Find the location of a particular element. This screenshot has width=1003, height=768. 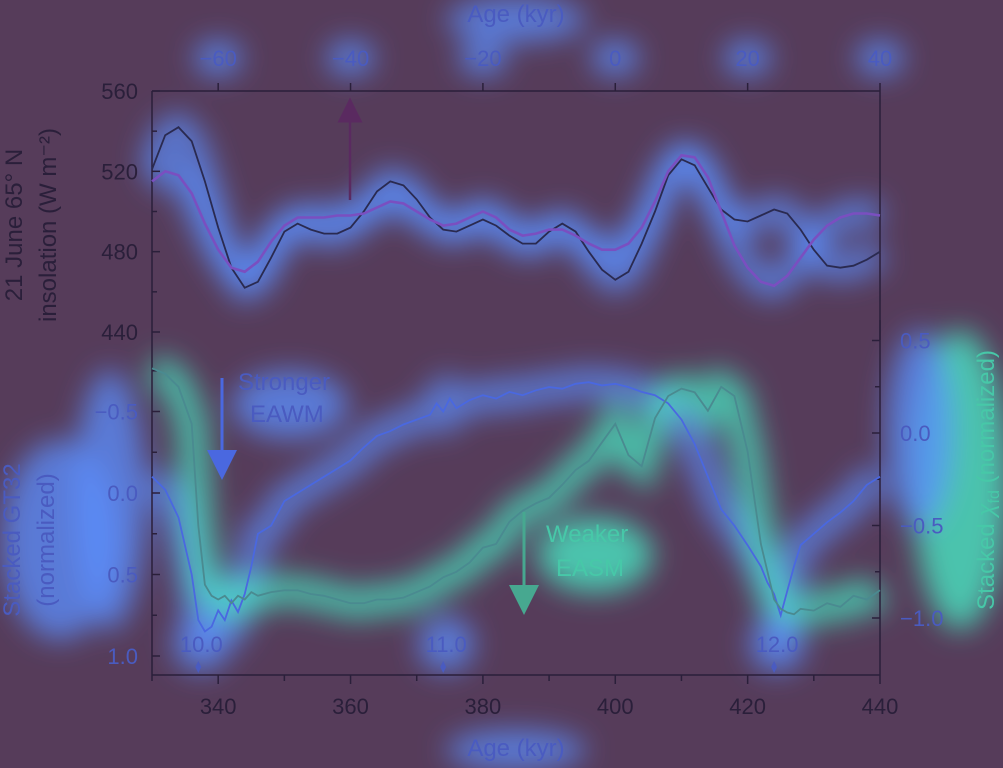

lower-right-y-tick-label: −1.0 is located at coordinates (921, 618).